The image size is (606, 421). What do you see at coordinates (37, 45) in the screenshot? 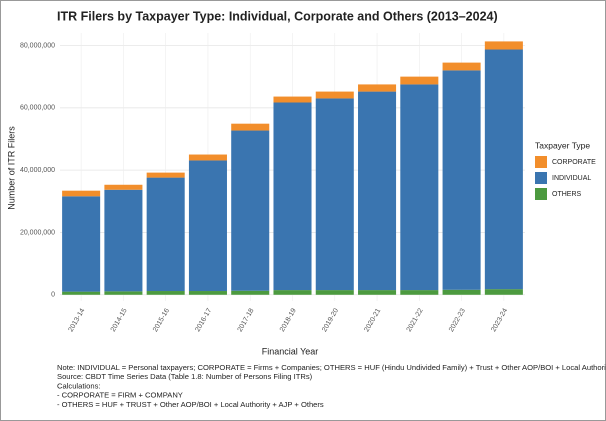
I see `y-tick-label: 80,000,000` at bounding box center [37, 45].